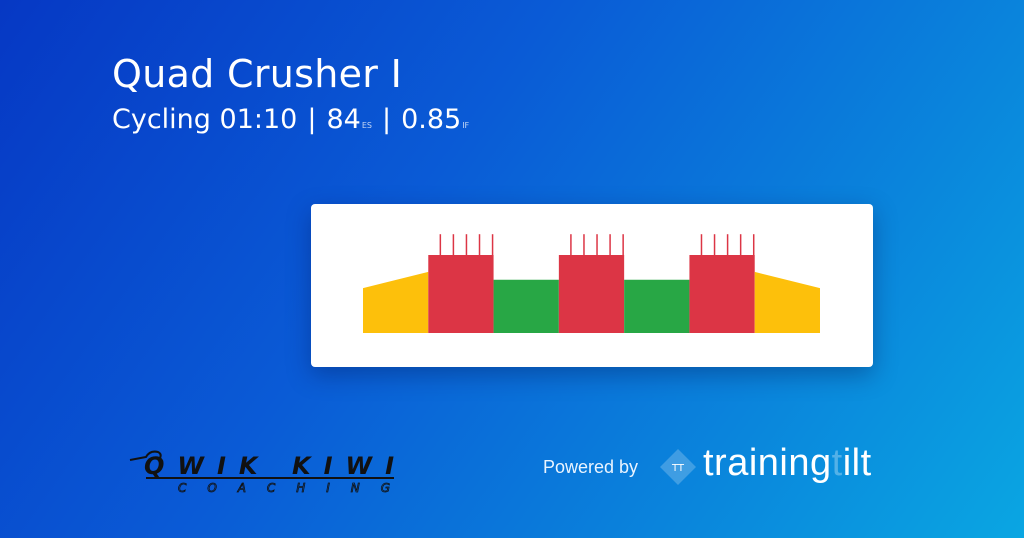  I want to click on if-value: 0.85, so click(431, 119).